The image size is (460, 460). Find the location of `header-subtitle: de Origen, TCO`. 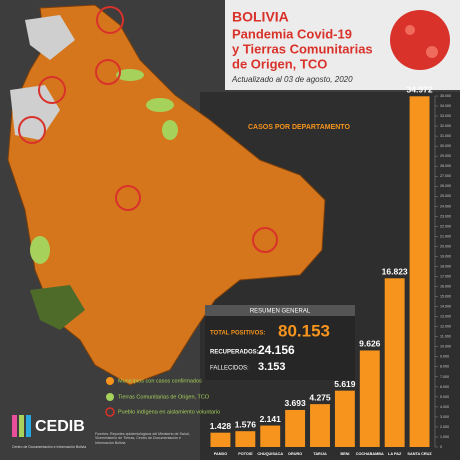

header-subtitle: de Origen, TCO is located at coordinates (279, 63).